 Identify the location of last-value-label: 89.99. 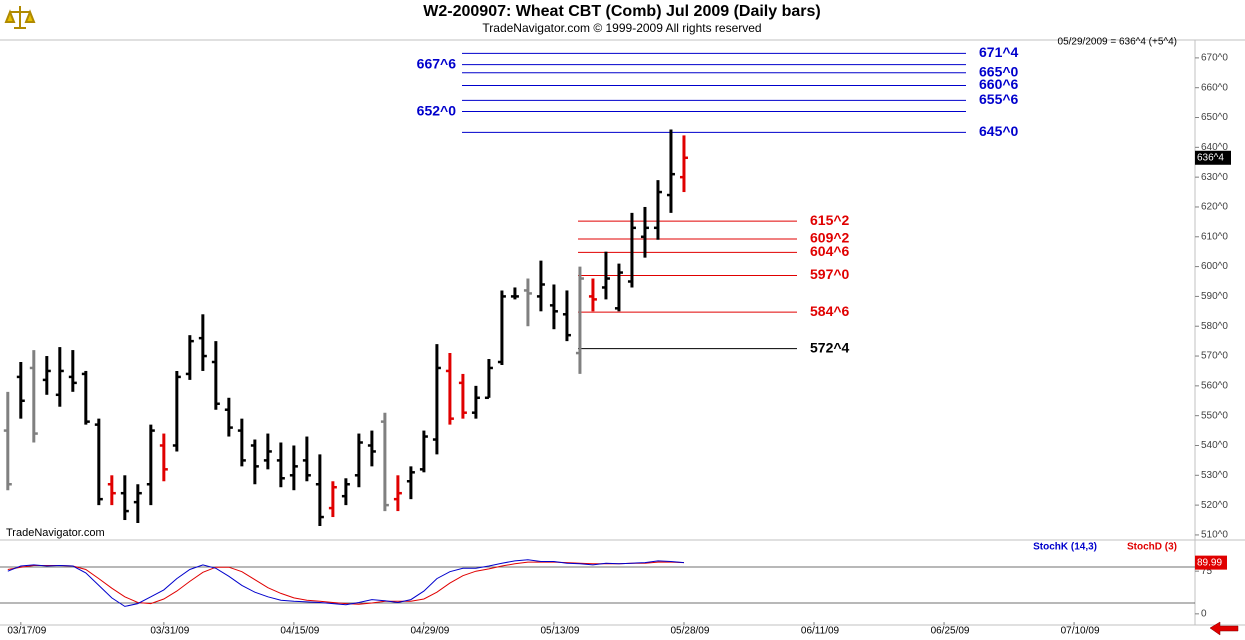
(1209, 562).